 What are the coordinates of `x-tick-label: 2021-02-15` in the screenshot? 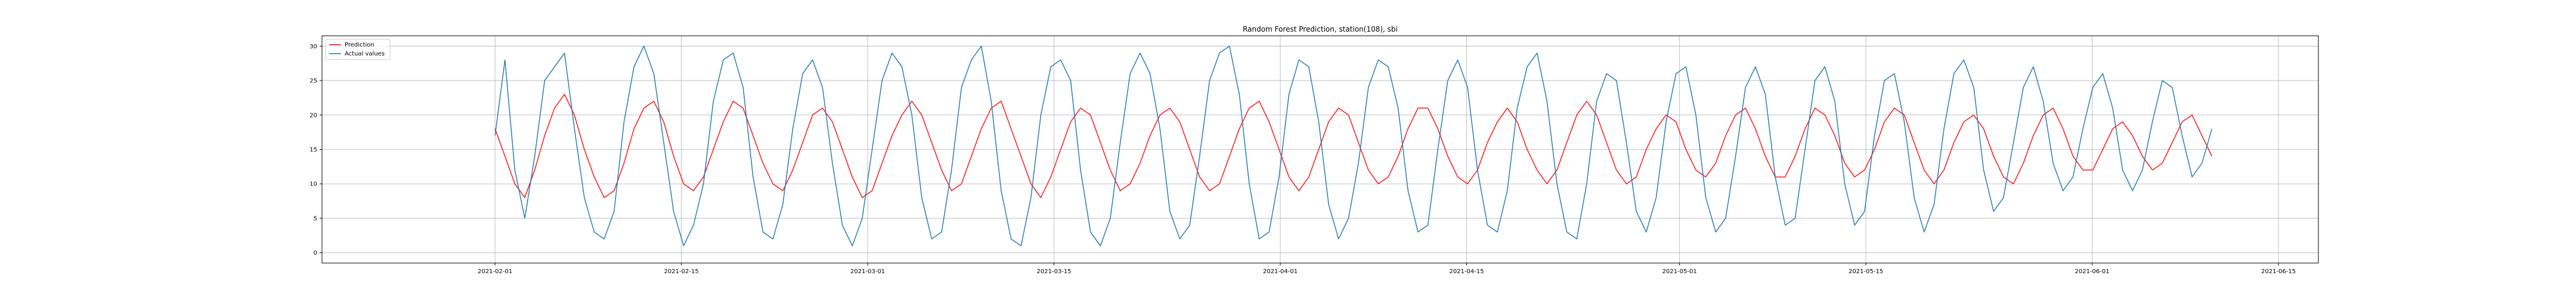 It's located at (682, 272).